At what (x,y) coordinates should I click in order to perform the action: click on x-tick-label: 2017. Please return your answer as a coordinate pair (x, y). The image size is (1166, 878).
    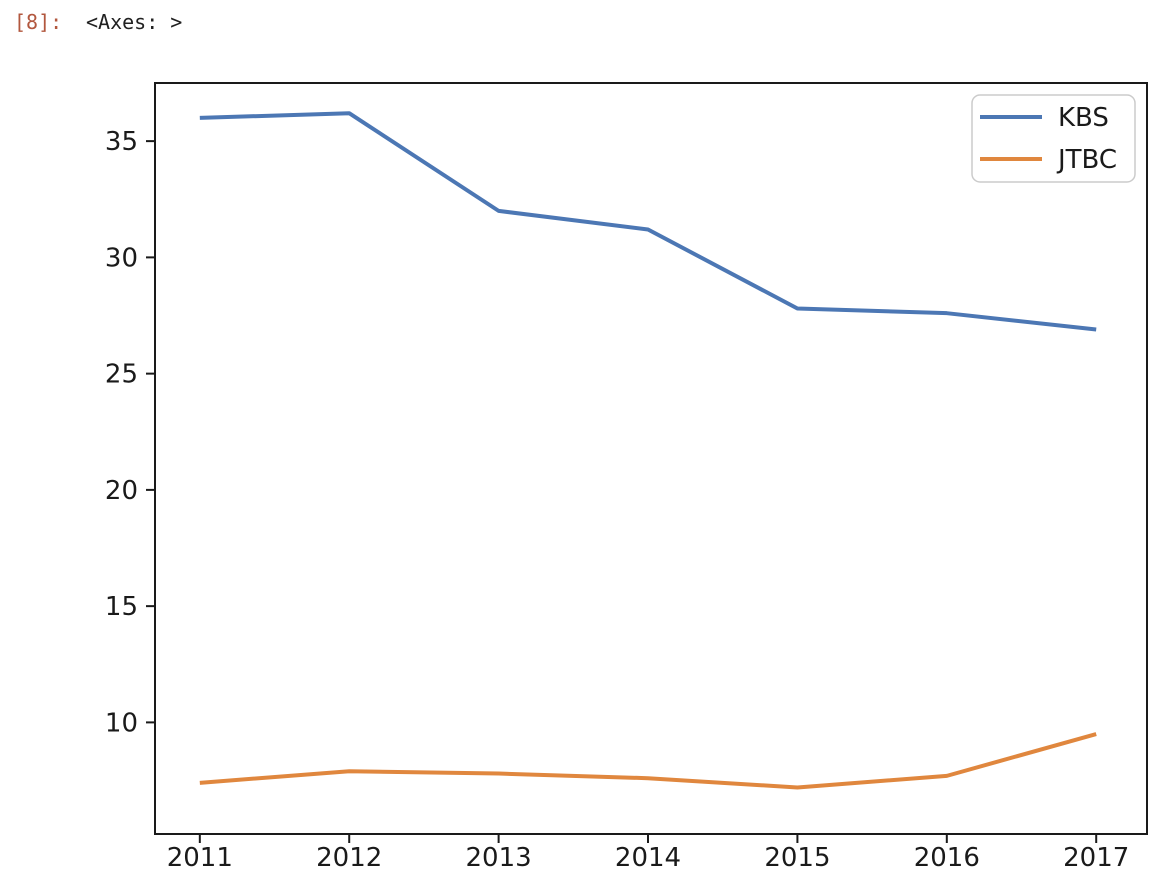
    Looking at the image, I should click on (1096, 858).